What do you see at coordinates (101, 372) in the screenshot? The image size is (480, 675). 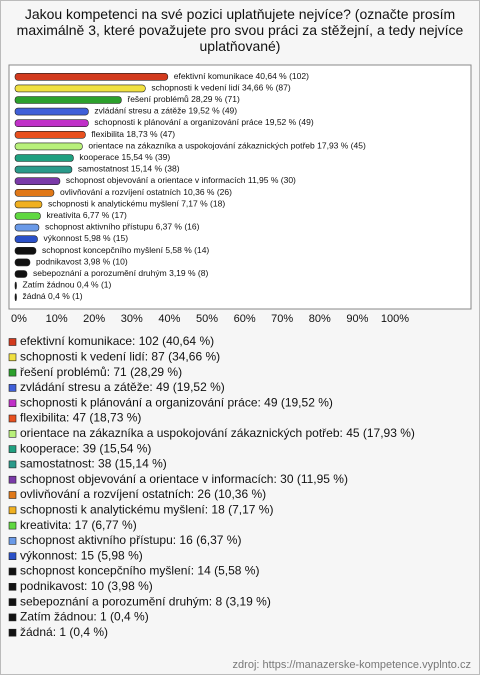 I see `legend-label: řešení problémů: 71 (28,29 %)` at bounding box center [101, 372].